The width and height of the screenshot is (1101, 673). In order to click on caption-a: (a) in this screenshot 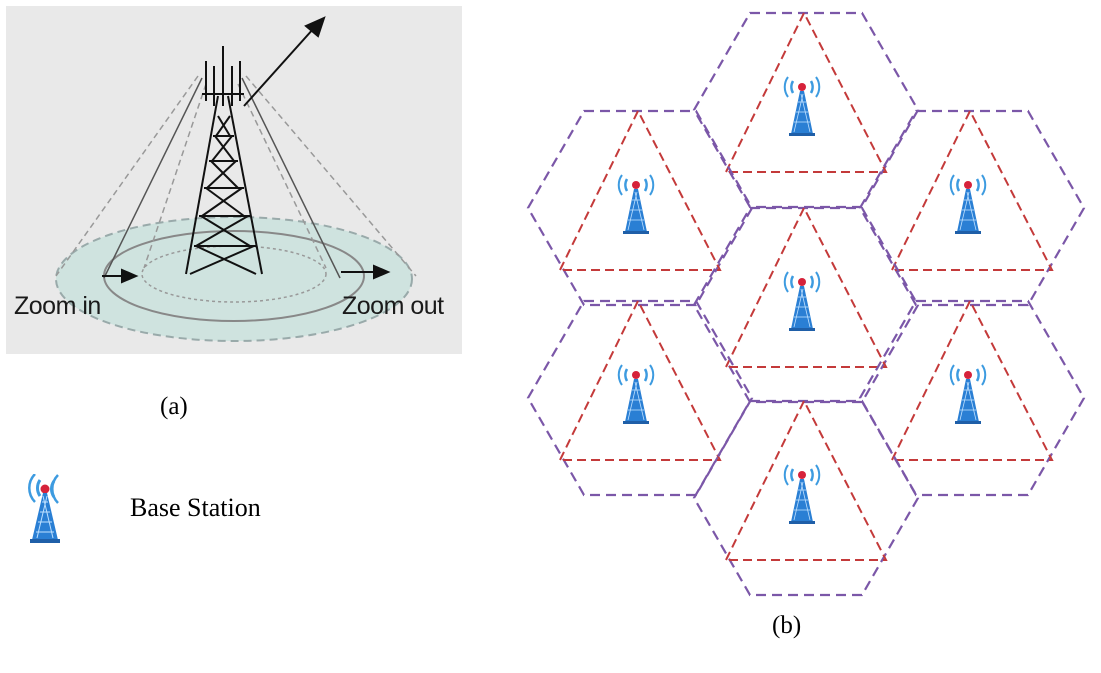, I will do `click(174, 406)`.